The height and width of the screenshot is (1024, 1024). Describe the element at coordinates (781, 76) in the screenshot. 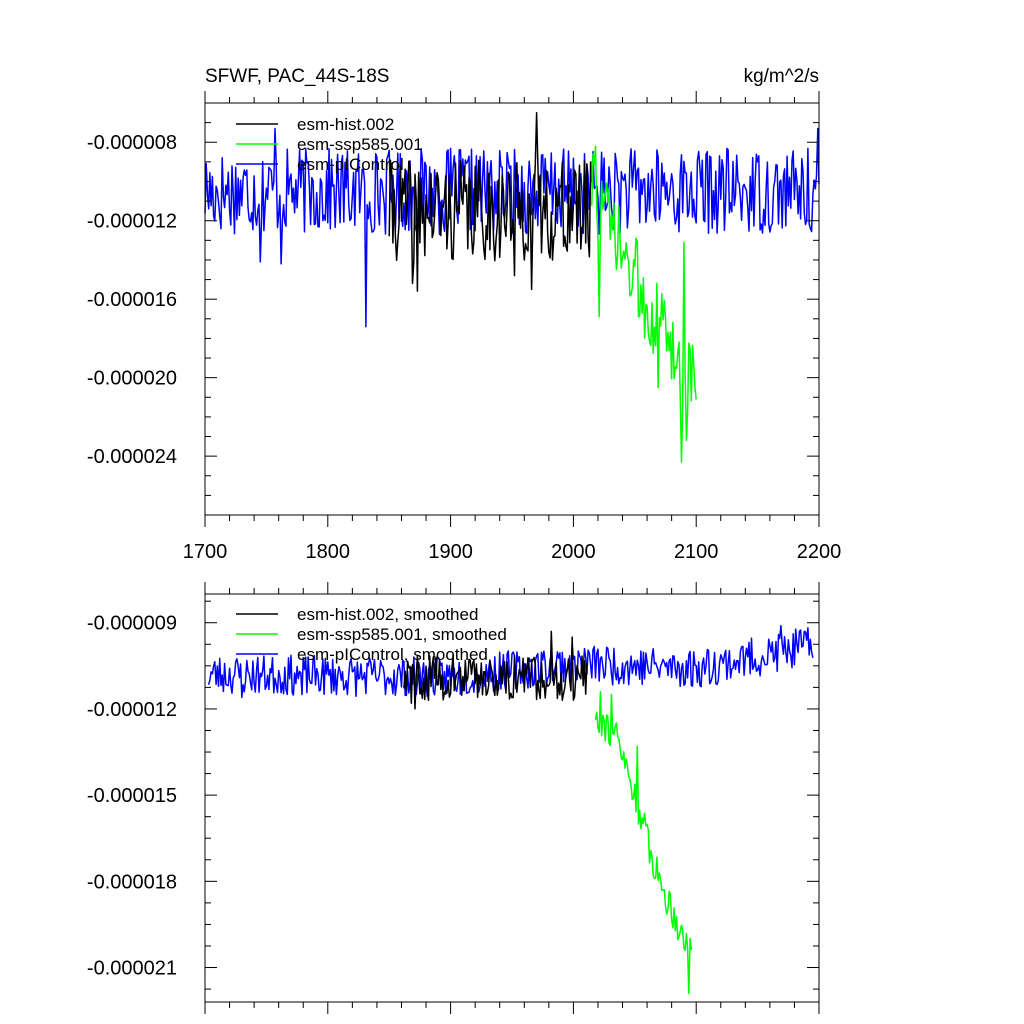

I see `units-label: kg/m^2/s` at that location.